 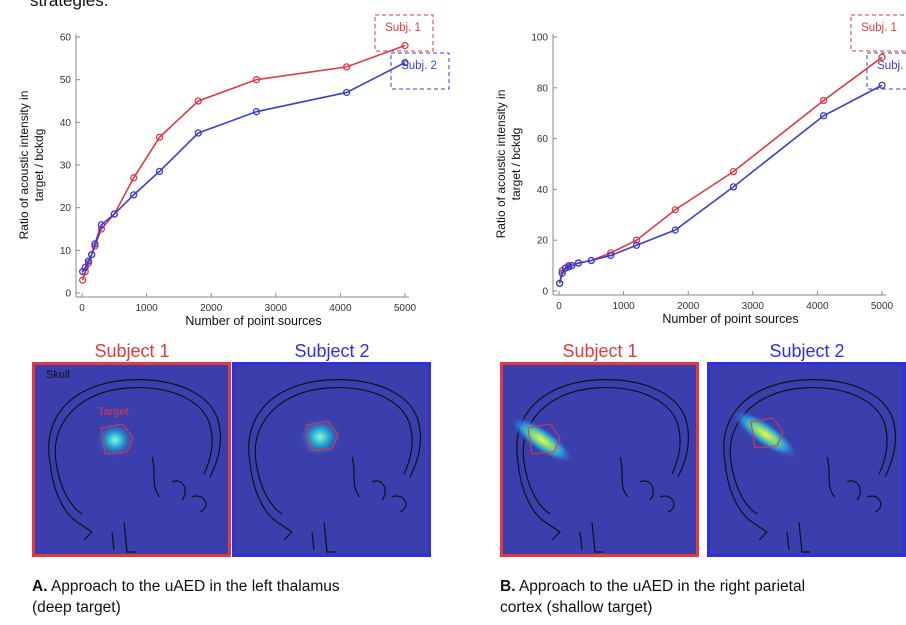 What do you see at coordinates (40, 586) in the screenshot?
I see `caption-label: A.` at bounding box center [40, 586].